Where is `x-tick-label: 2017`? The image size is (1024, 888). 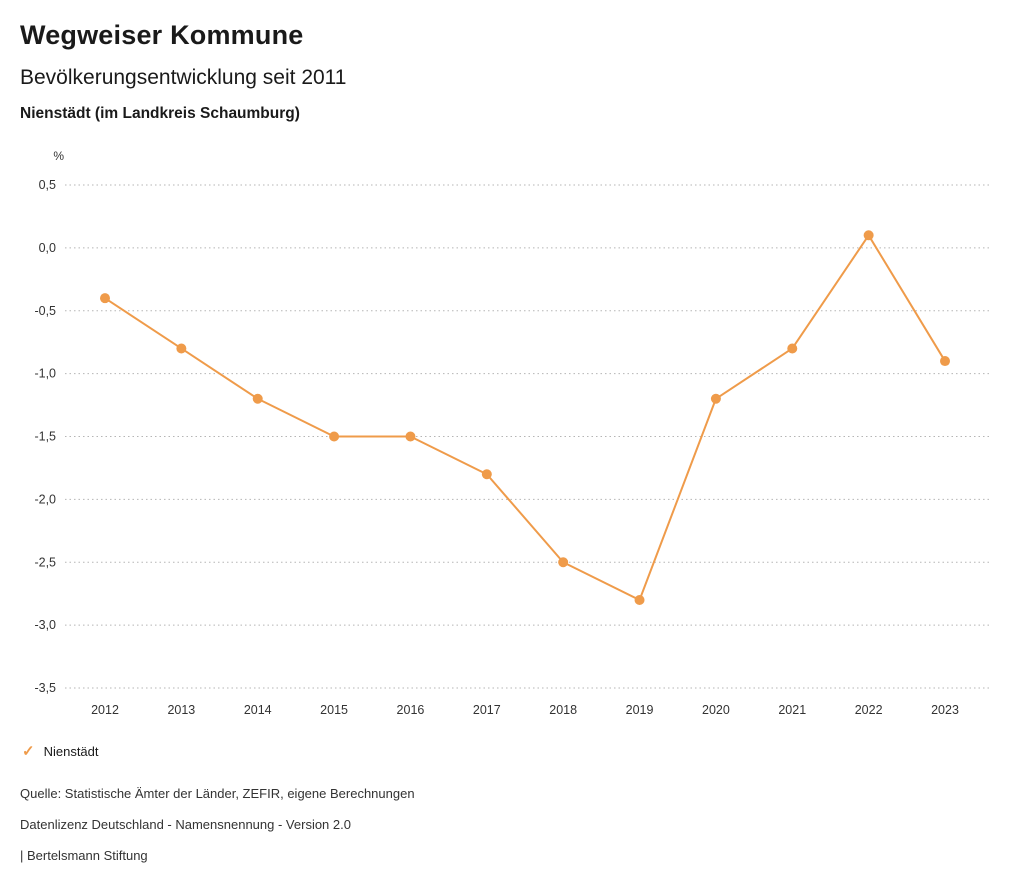
x-tick-label: 2017 is located at coordinates (487, 710).